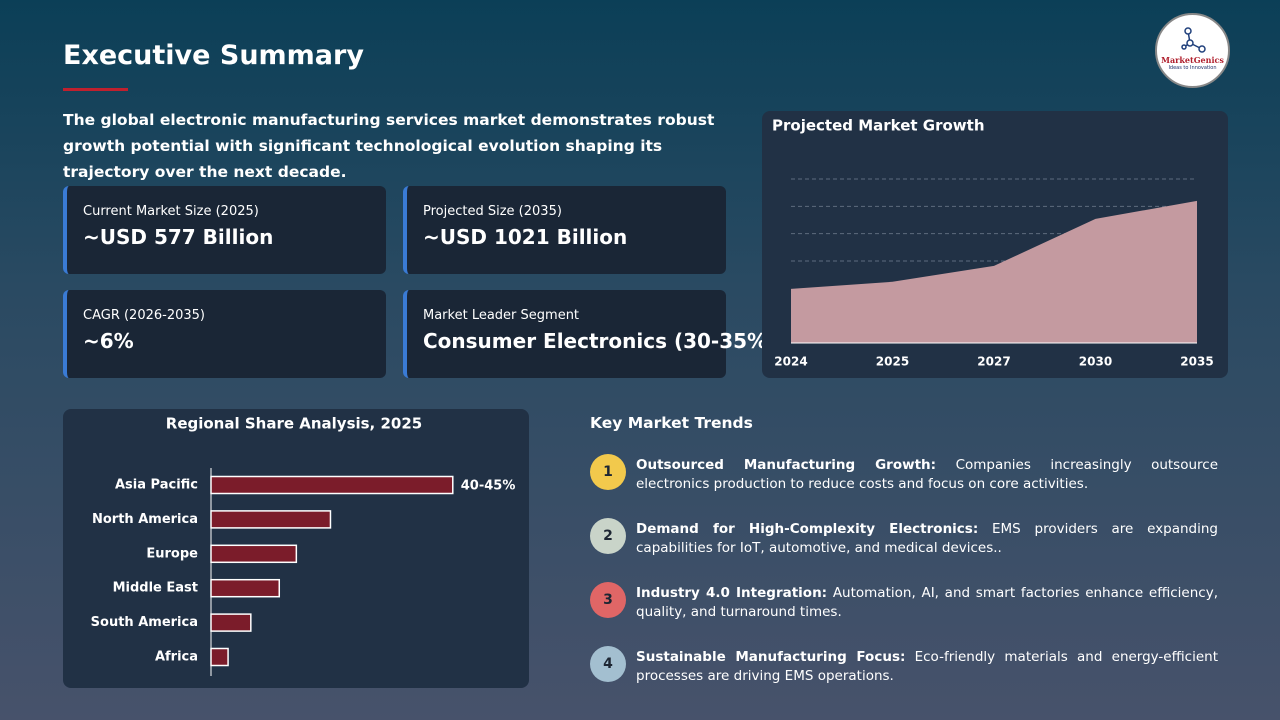  I want to click on logo: MarketGenics Ideas to Innovation, so click(1192, 50).